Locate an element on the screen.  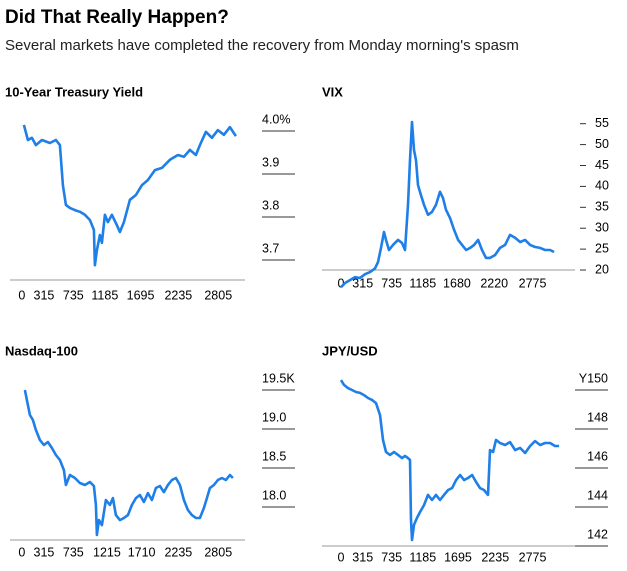
panel-title: JPY/USD is located at coordinates (350, 350).